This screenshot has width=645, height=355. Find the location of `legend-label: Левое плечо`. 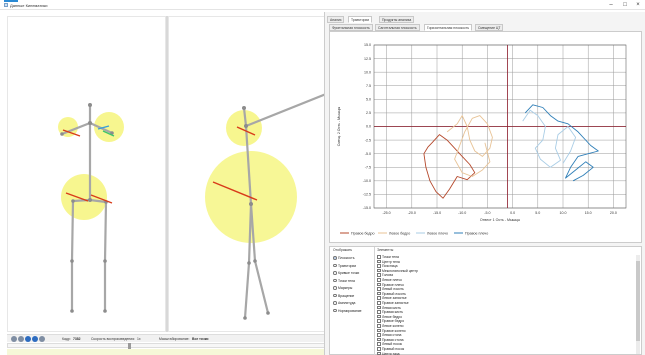

legend-label: Левое плечо is located at coordinates (437, 233).